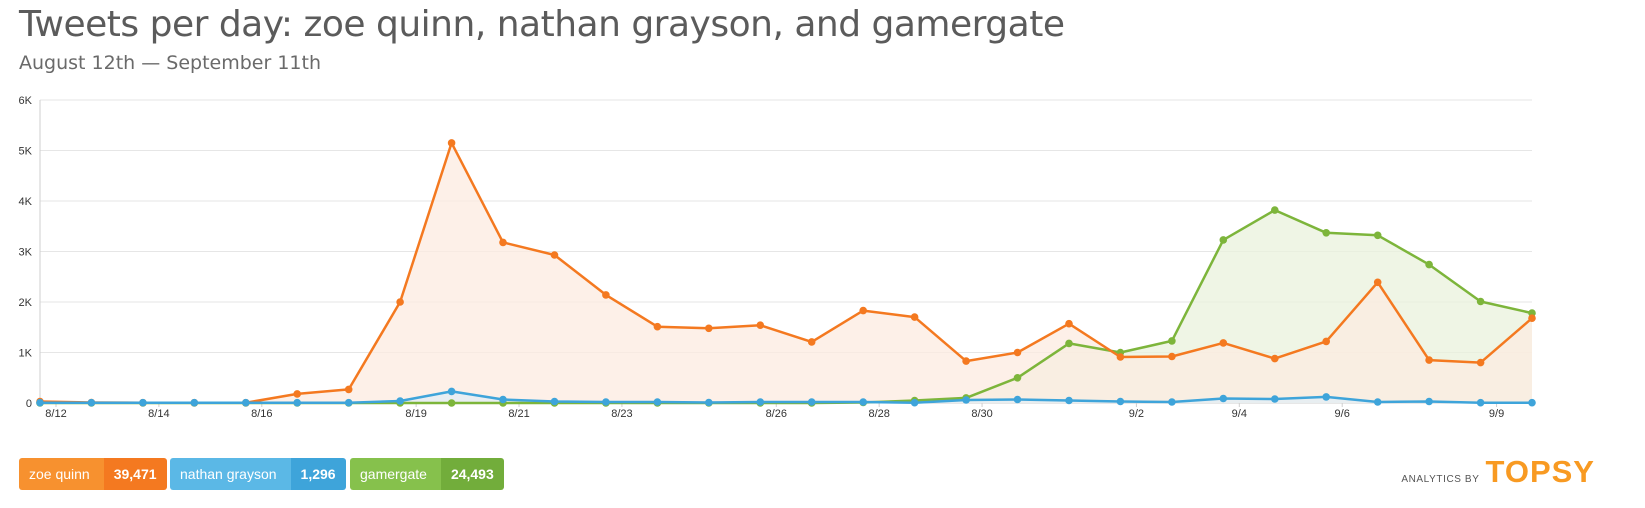 Image resolution: width=1645 pixels, height=508 pixels. What do you see at coordinates (158, 414) in the screenshot?
I see `x-tick-label: 8/14` at bounding box center [158, 414].